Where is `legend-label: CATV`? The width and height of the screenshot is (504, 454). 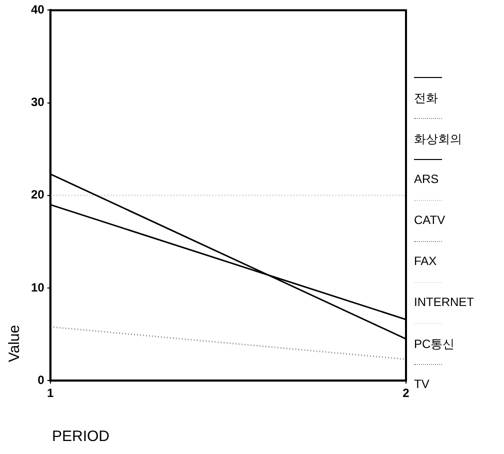
legend-label: CATV is located at coordinates (430, 220).